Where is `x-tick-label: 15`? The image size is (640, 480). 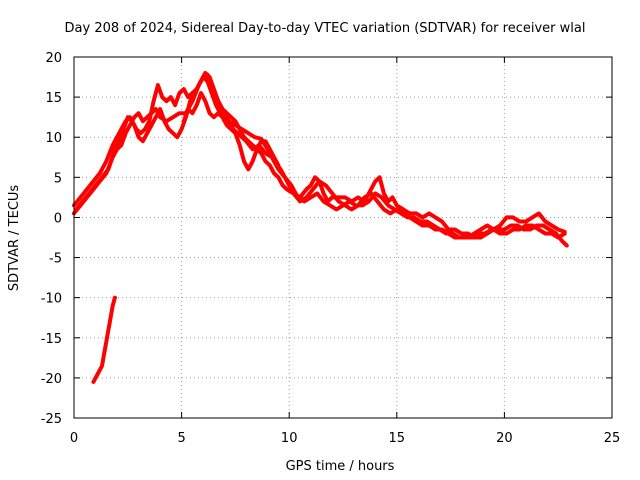
x-tick-label: 15 is located at coordinates (397, 438).